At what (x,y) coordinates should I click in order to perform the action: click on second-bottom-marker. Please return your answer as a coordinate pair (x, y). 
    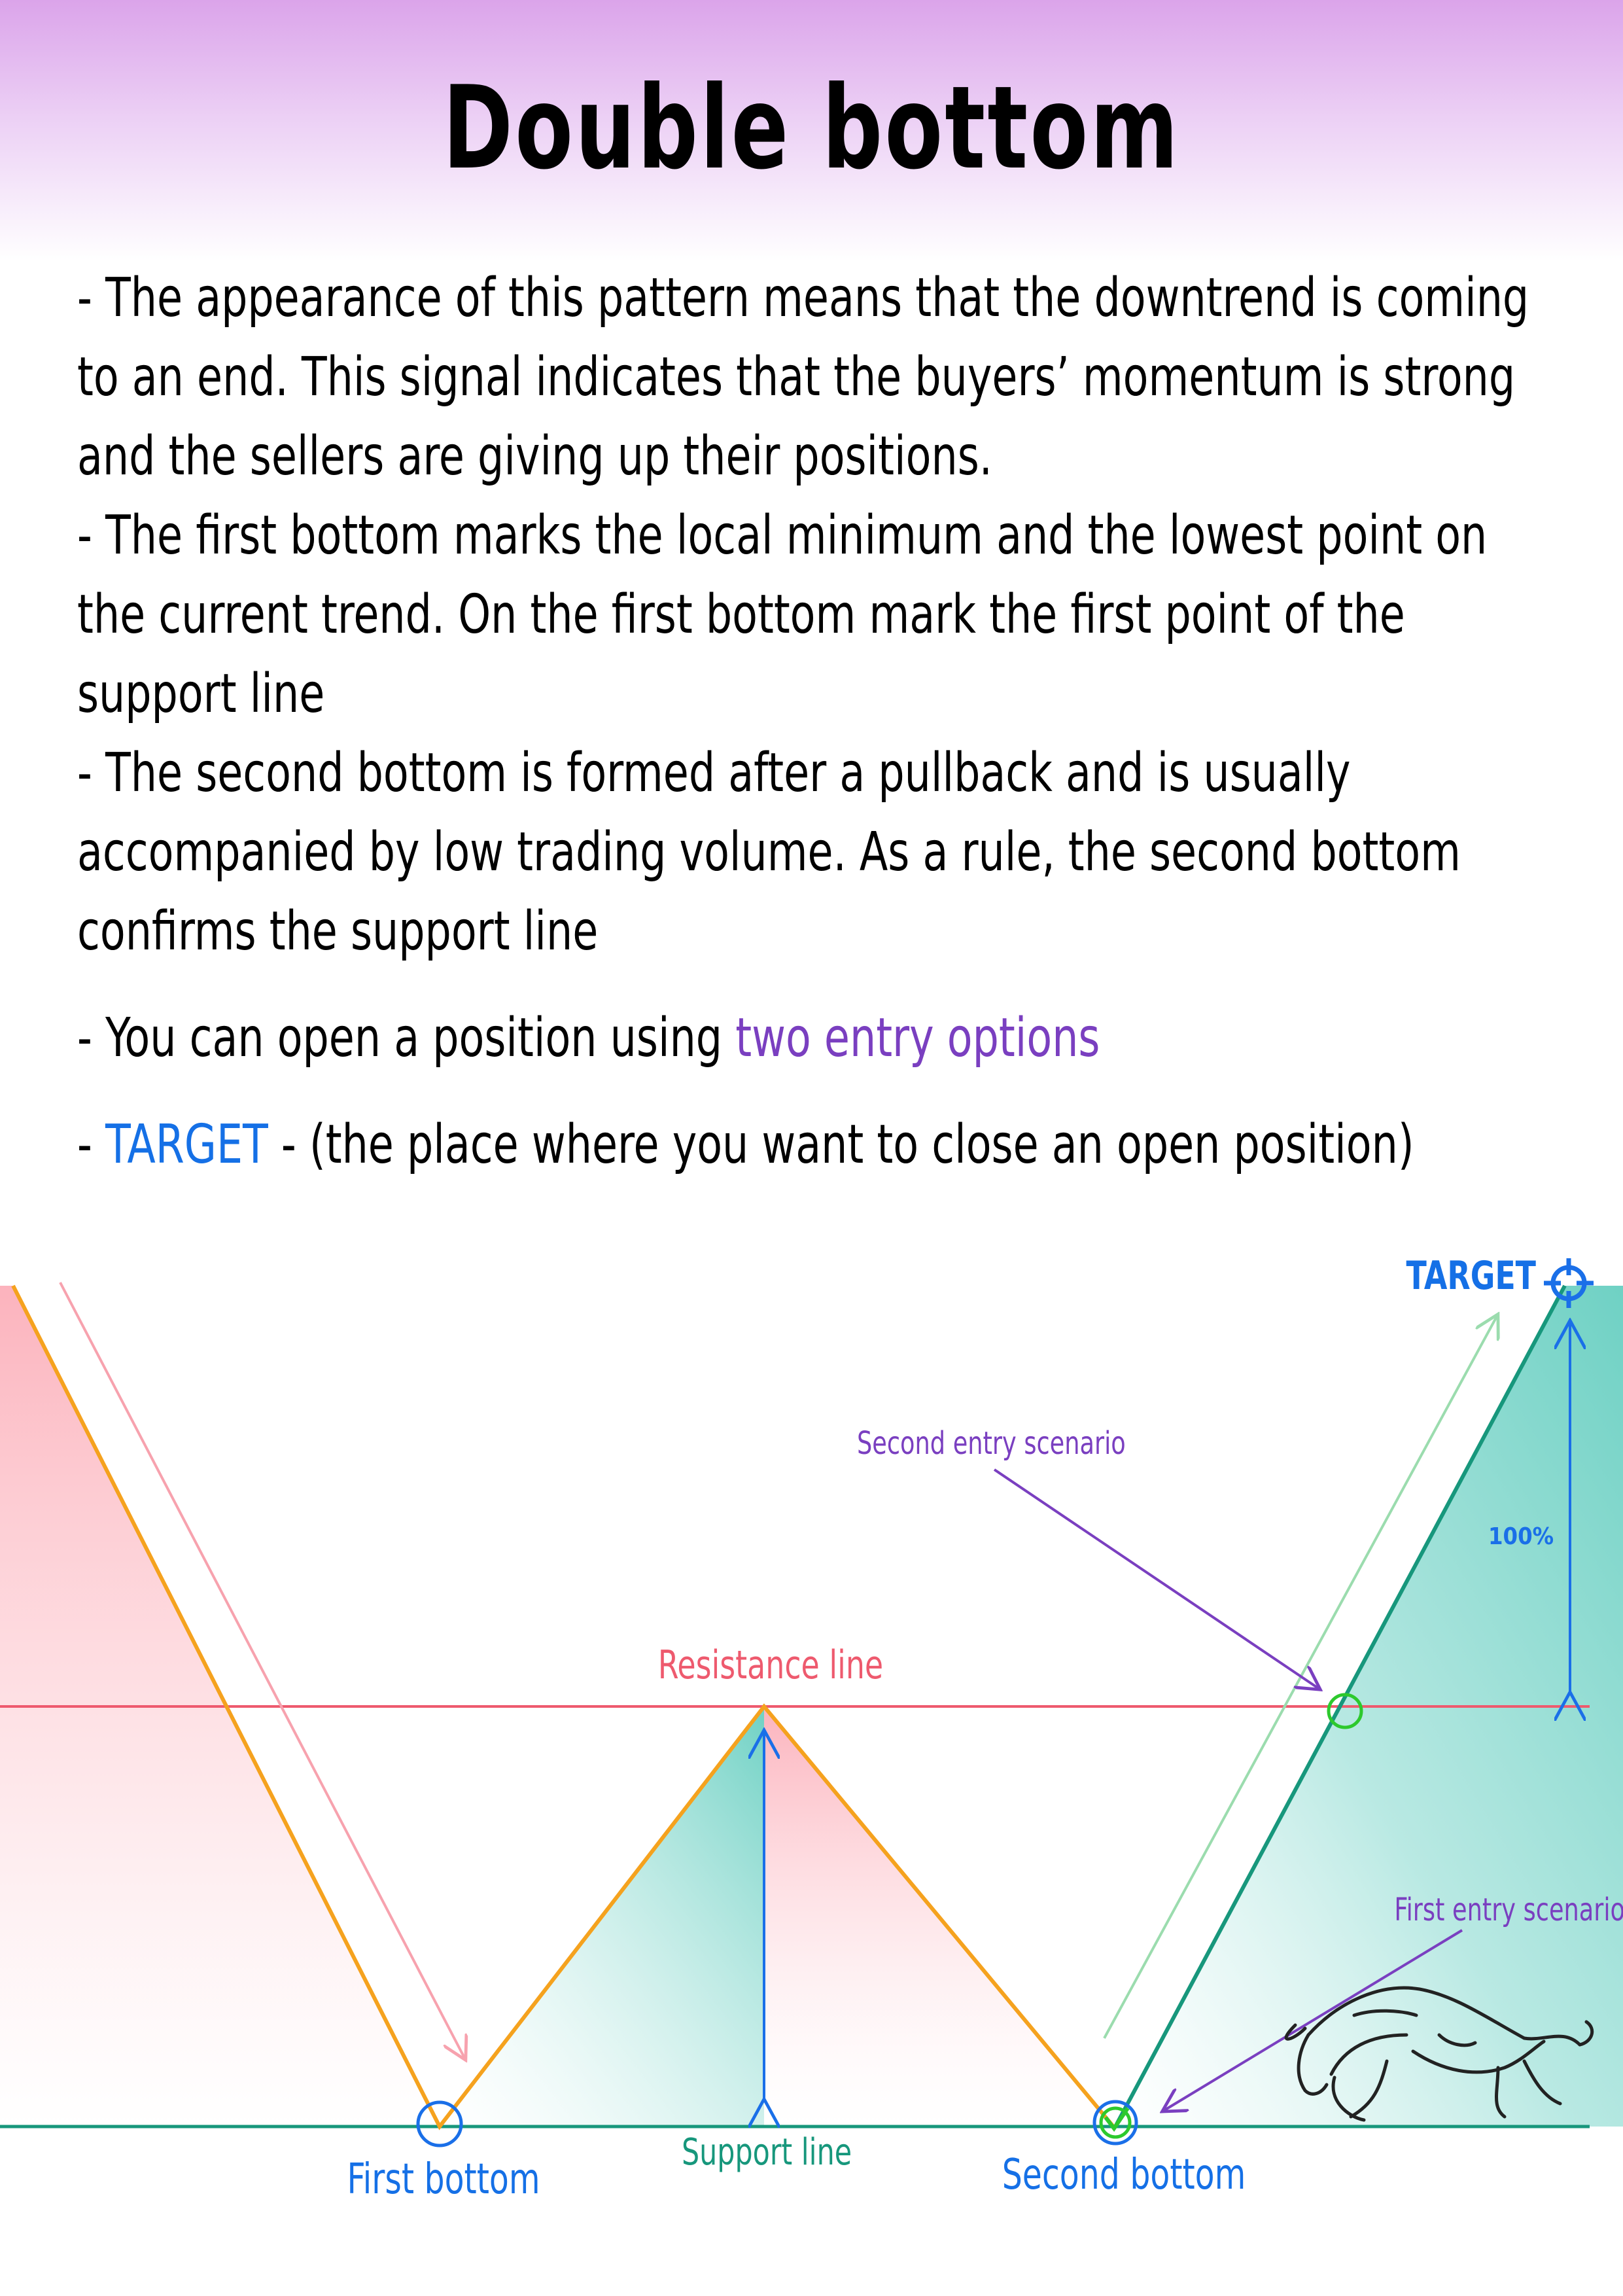
    Looking at the image, I should click on (1115, 2123).